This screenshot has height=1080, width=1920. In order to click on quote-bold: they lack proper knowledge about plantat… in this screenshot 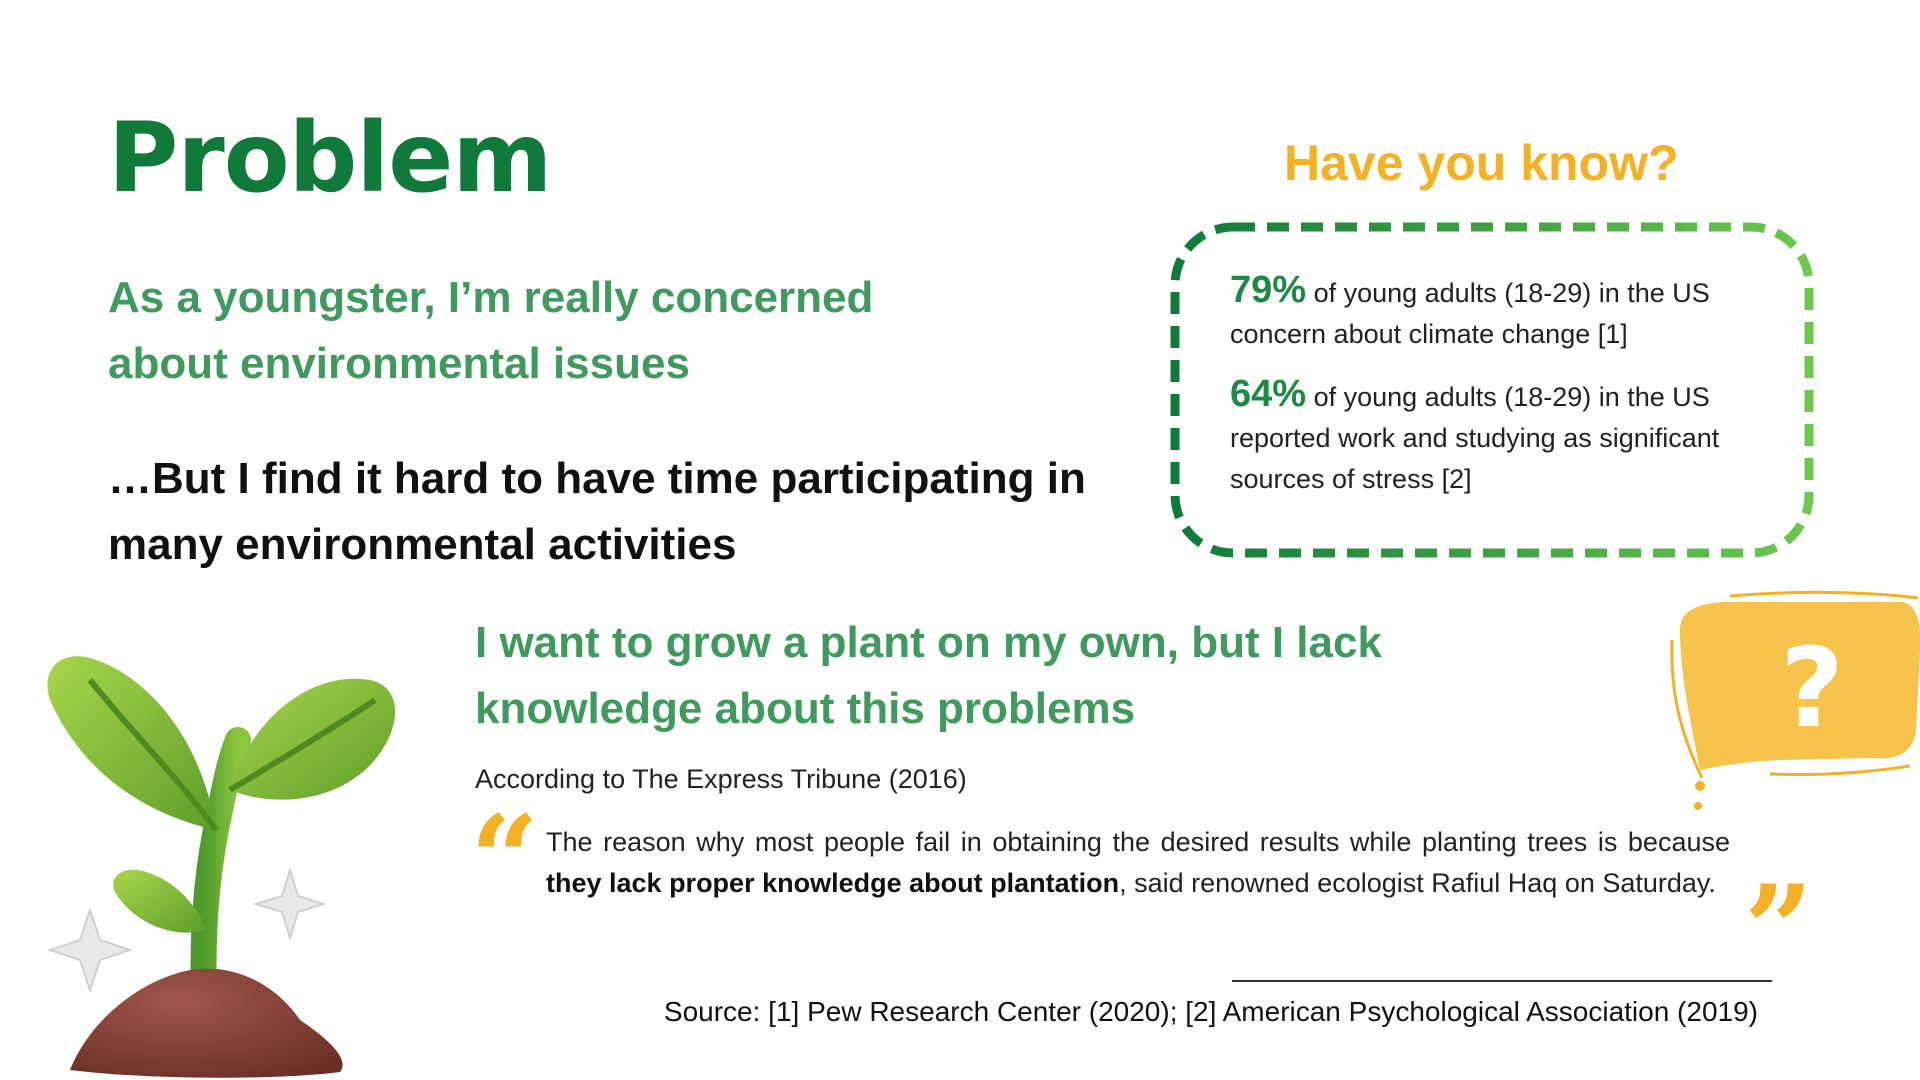, I will do `click(833, 883)`.